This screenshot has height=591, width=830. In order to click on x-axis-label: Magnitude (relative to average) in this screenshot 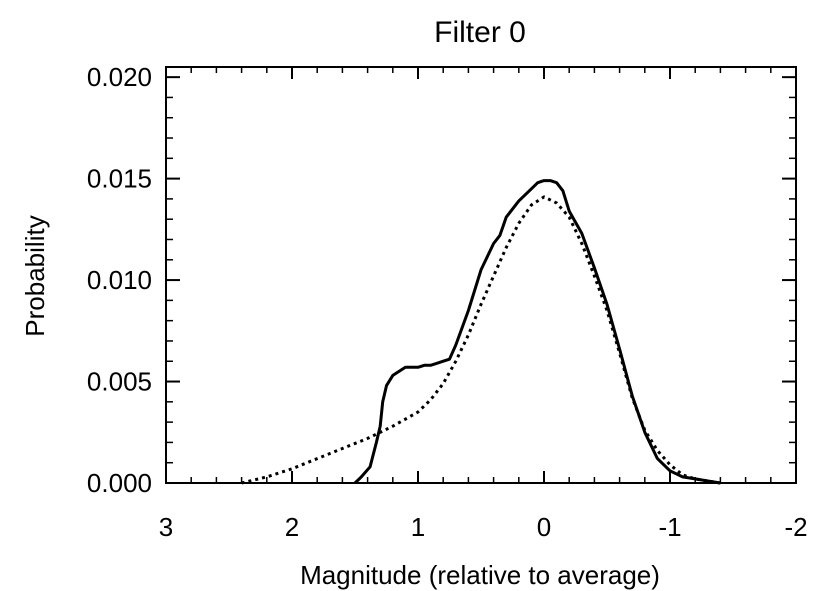, I will do `click(480, 575)`.